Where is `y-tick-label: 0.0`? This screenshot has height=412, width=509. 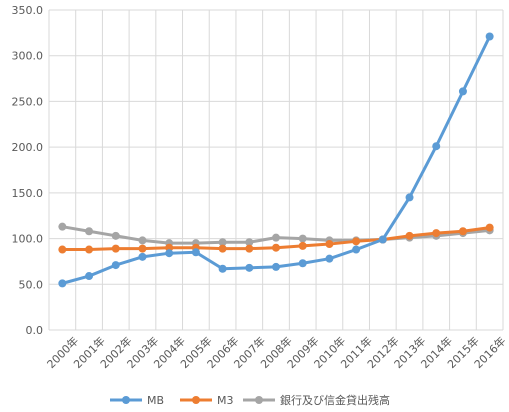 y-tick-label: 0.0 is located at coordinates (35, 330).